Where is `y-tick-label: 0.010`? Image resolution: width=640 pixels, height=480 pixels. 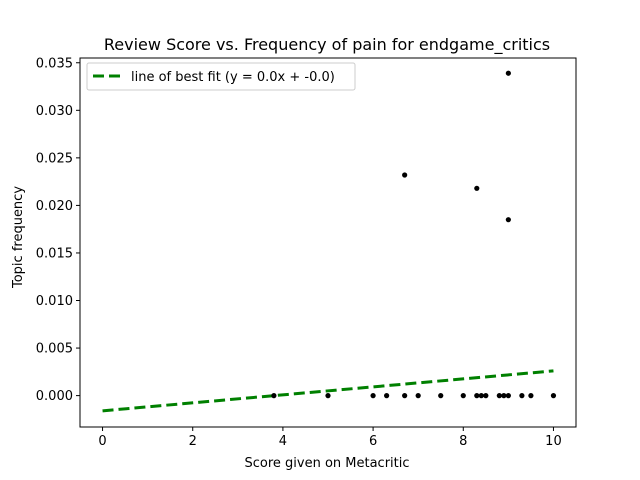 y-tick-label: 0.010 is located at coordinates (54, 301).